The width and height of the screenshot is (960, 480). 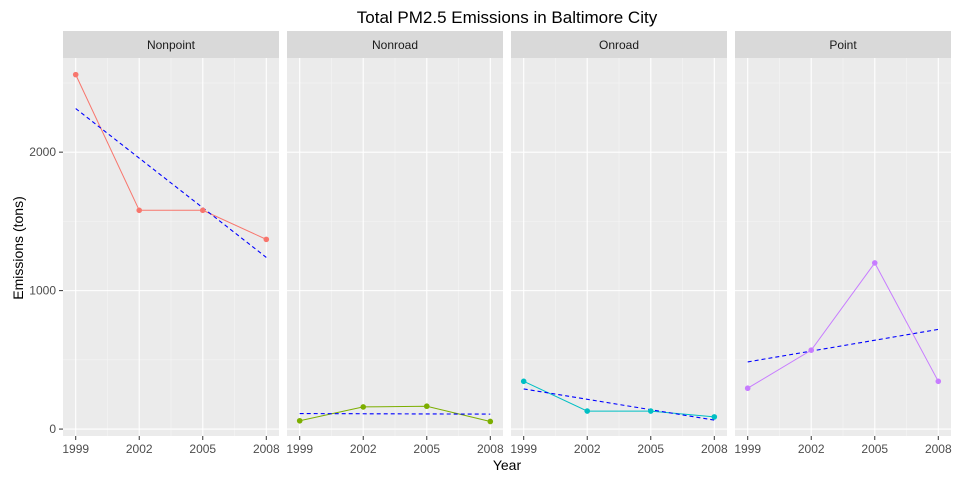 I want to click on facet-strip-label: Nonpoint, so click(x=171, y=45).